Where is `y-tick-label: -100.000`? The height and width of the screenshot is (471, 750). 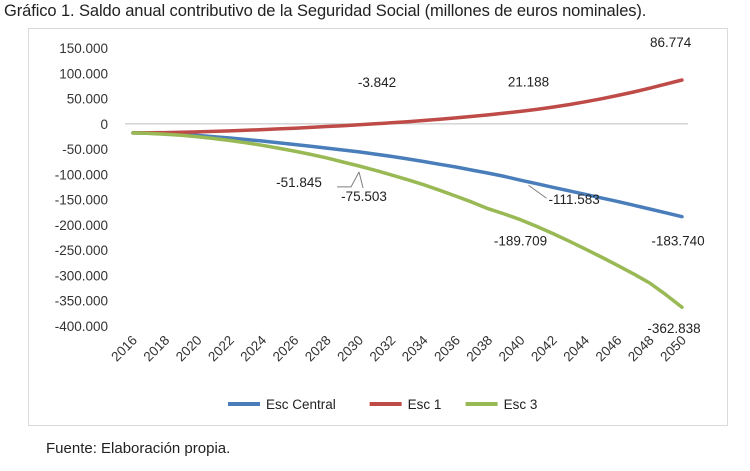 y-tick-label: -100.000 is located at coordinates (81, 174).